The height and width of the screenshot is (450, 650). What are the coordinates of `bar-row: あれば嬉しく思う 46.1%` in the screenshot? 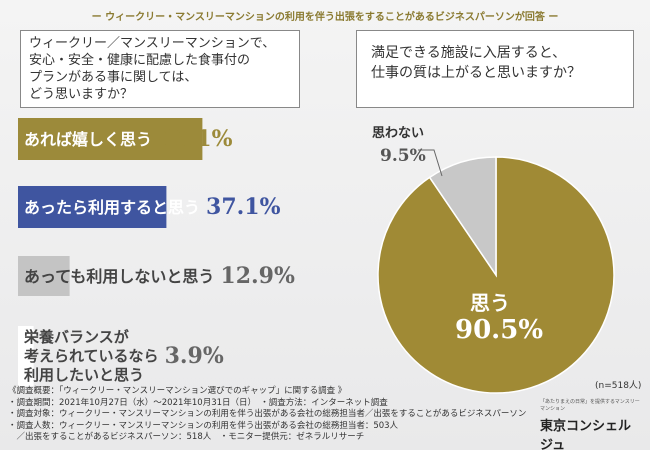 It's located at (128, 139).